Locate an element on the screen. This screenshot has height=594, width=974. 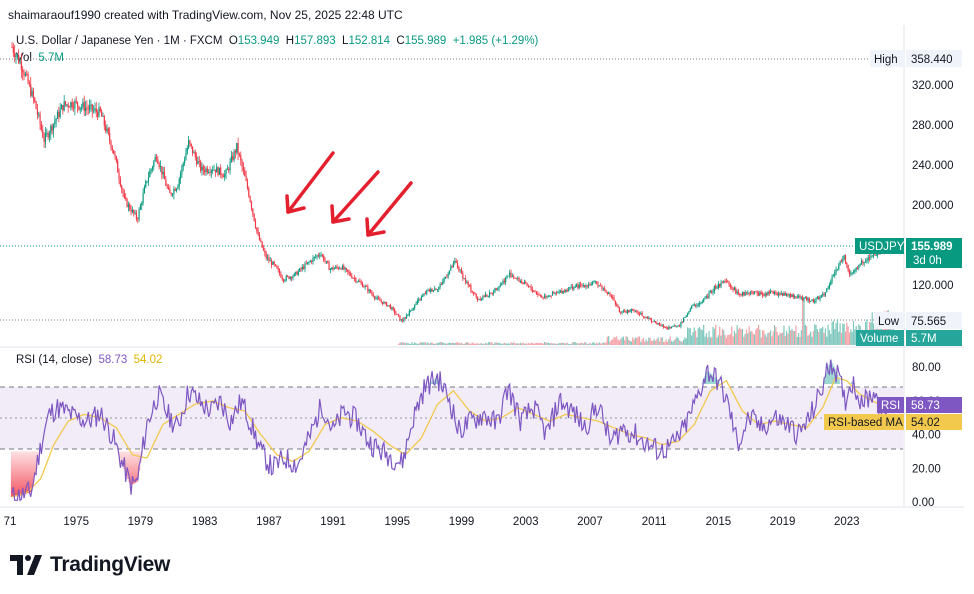
legend-close-value: 155.989 is located at coordinates (425, 41).